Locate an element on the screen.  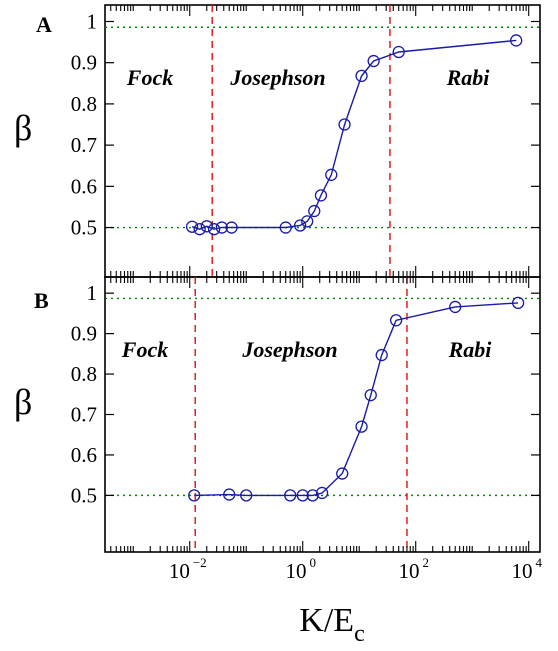
x-tick-label: 10 0 is located at coordinates (300, 569).